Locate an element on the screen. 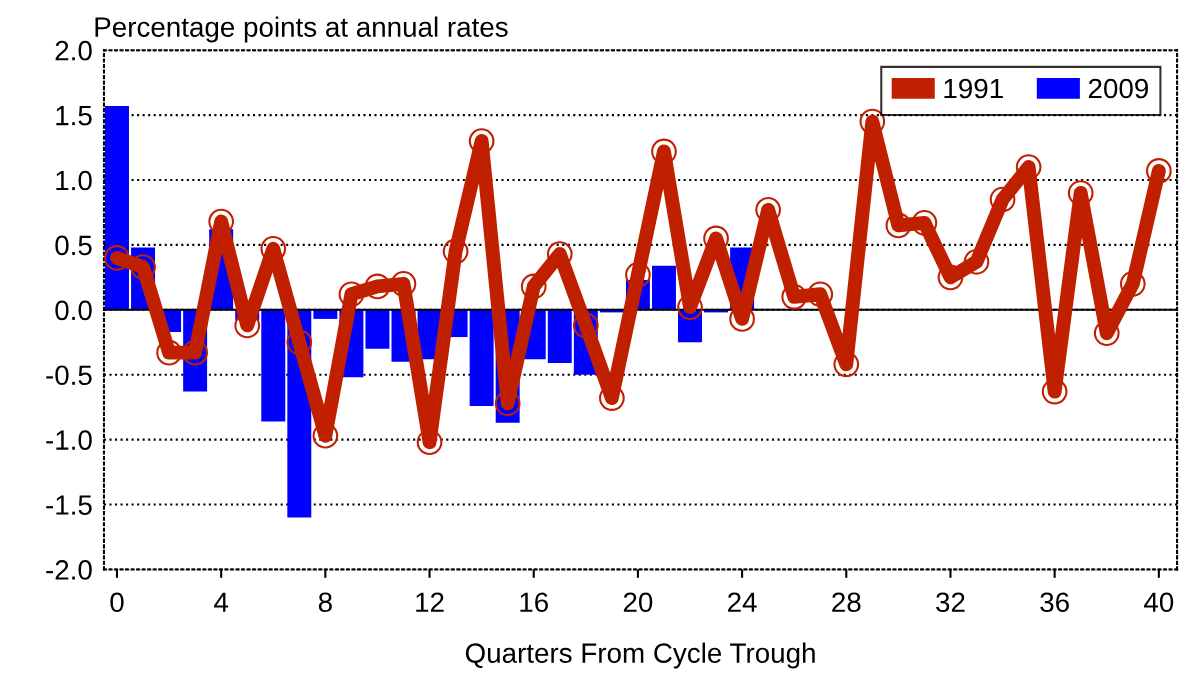 The height and width of the screenshot is (697, 1195). x-tick-label: 36 is located at coordinates (1054, 602).